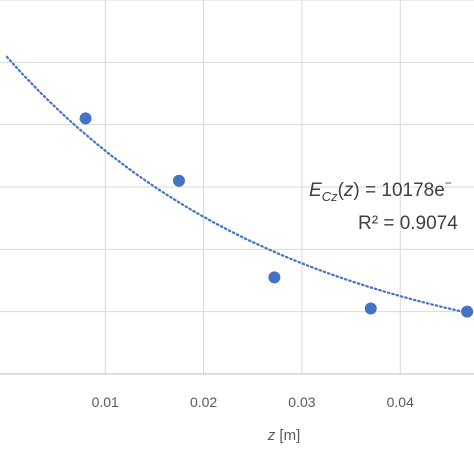  Describe the element at coordinates (383, 205) in the screenshot. I see `trendline-equation: ECz(z) = 10178e− R² = 0.9074` at that location.